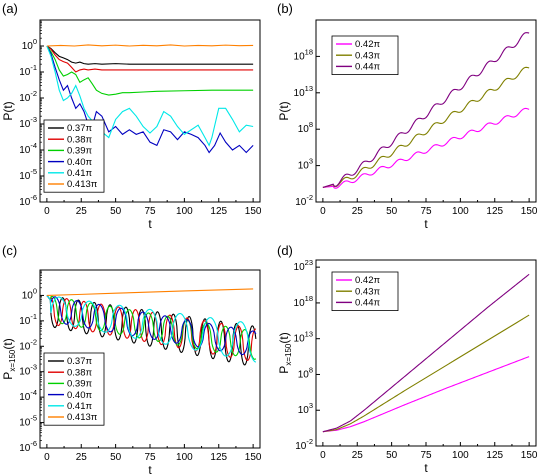 This screenshot has height=474, width=540. I want to click on y-axis-label: P(t), so click(284, 110).